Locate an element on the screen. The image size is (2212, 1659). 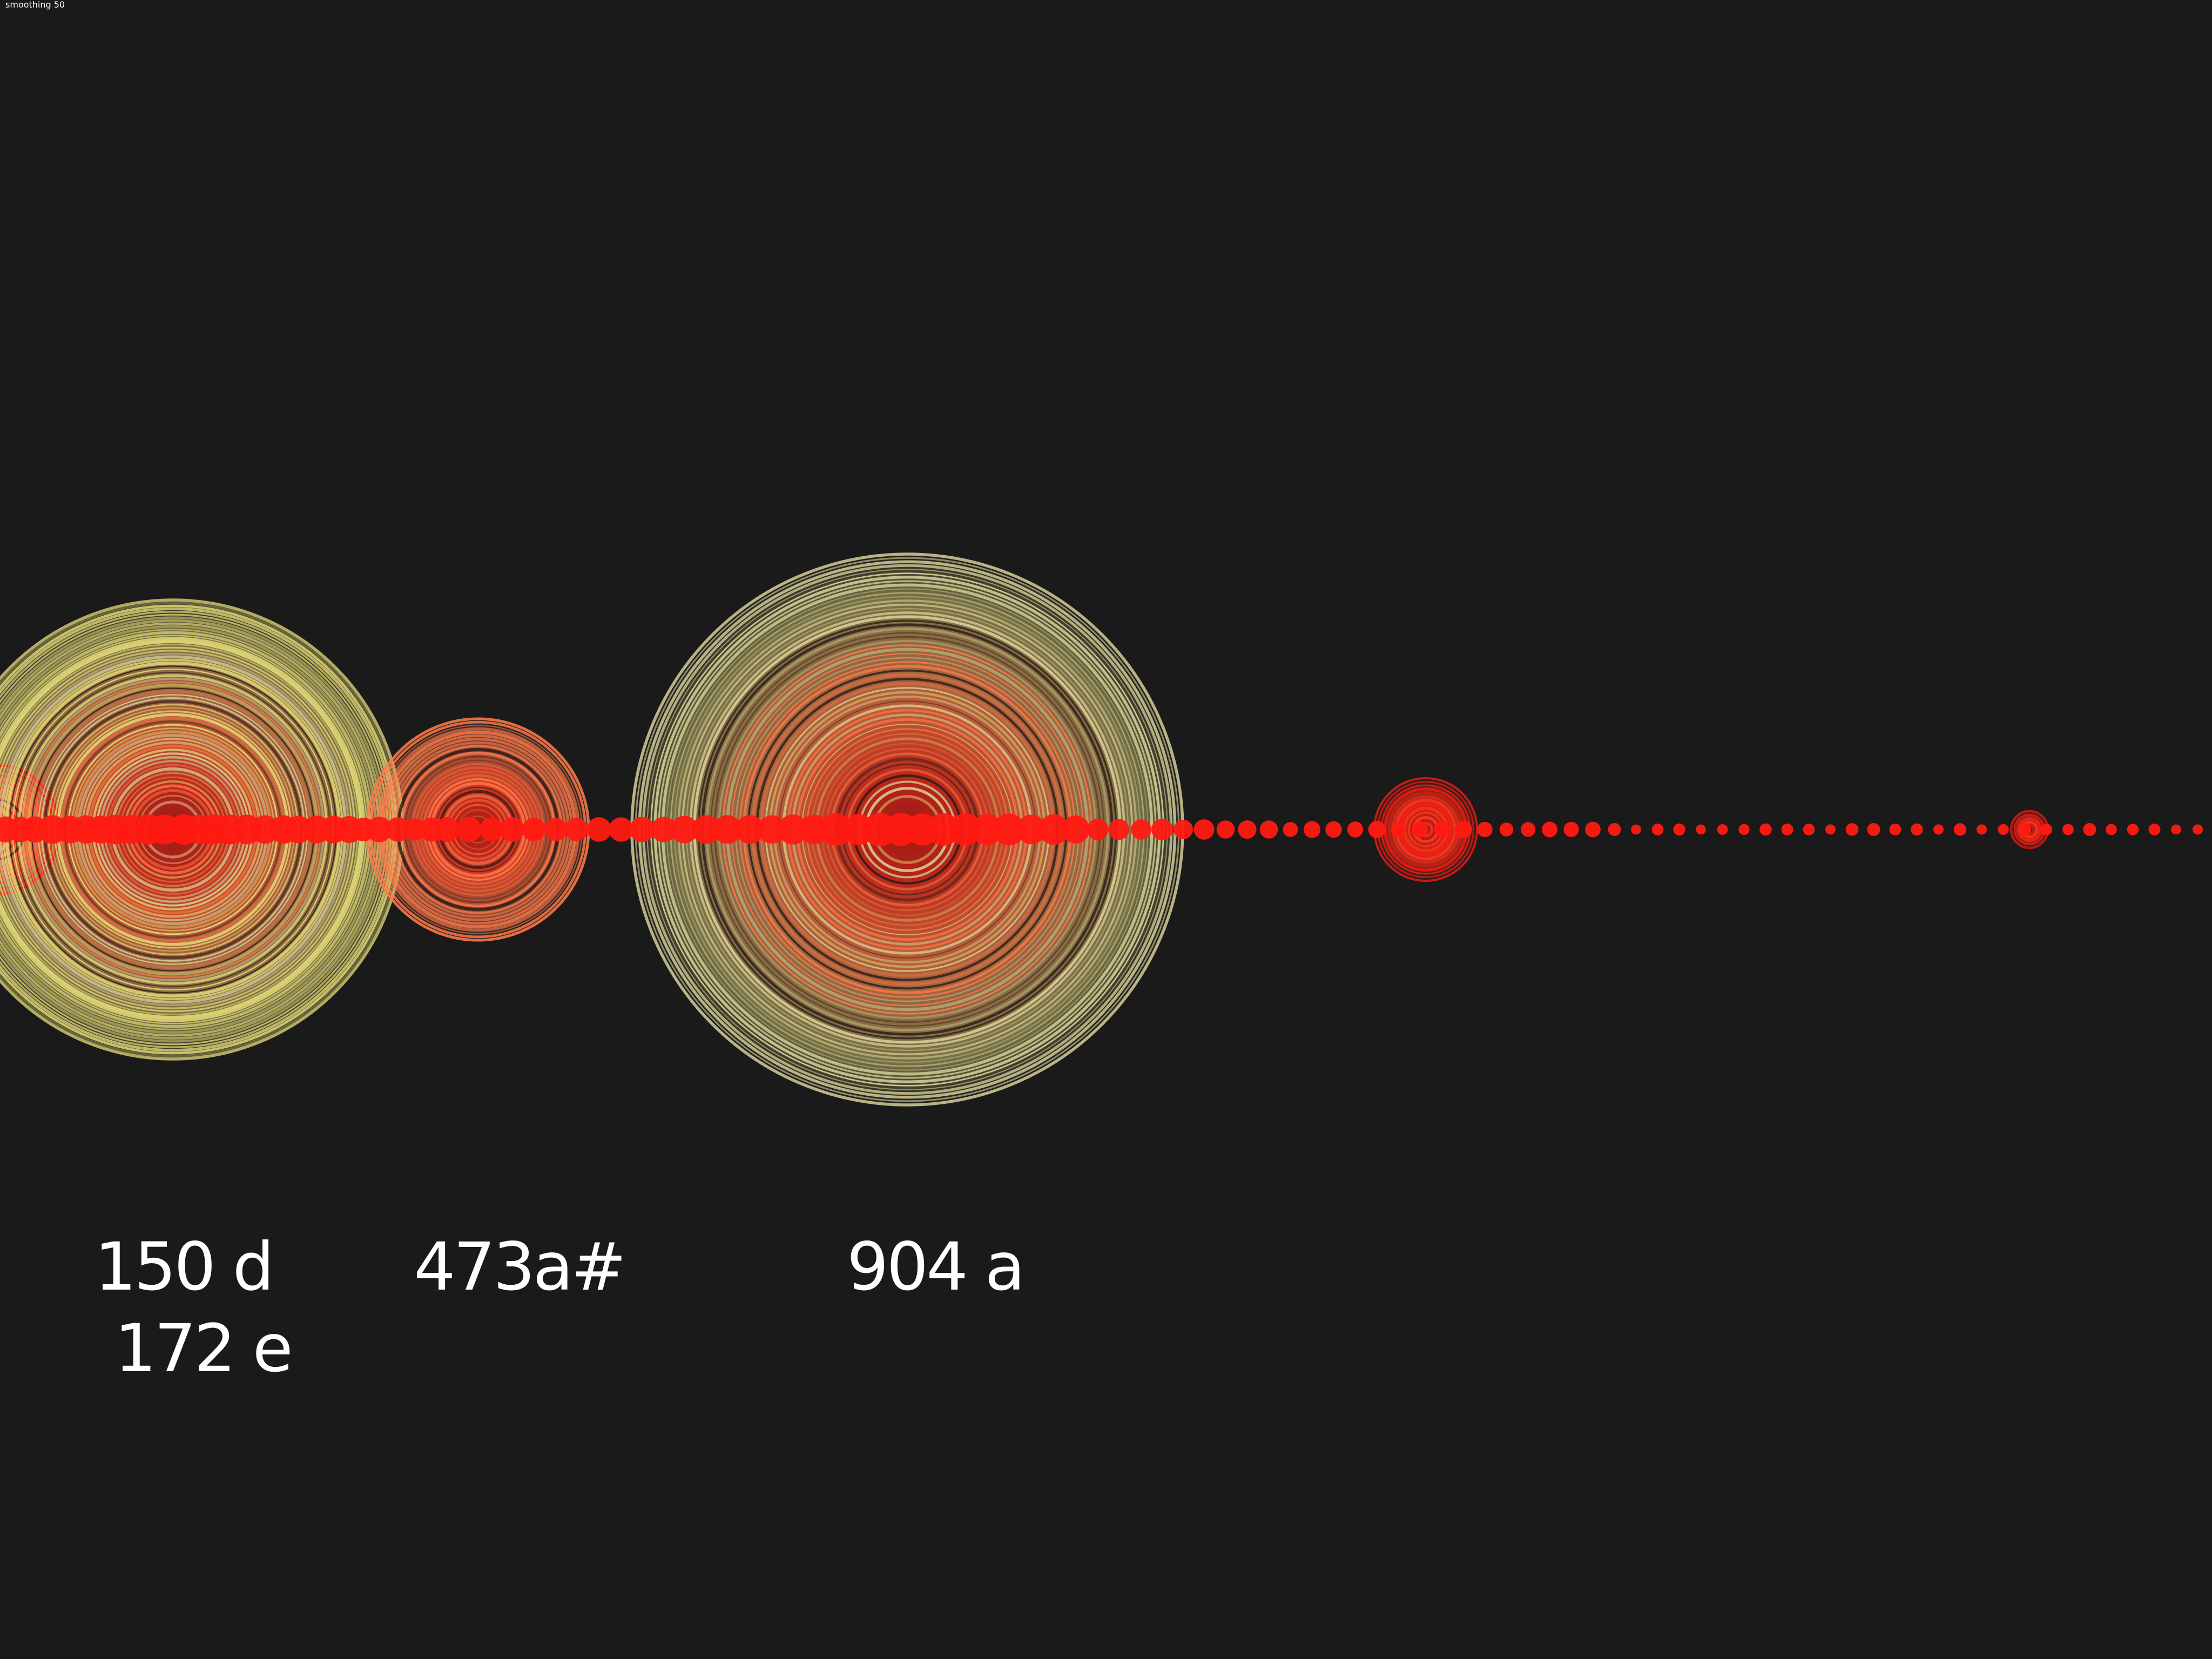
spectrum-dots is located at coordinates (1101, 829).